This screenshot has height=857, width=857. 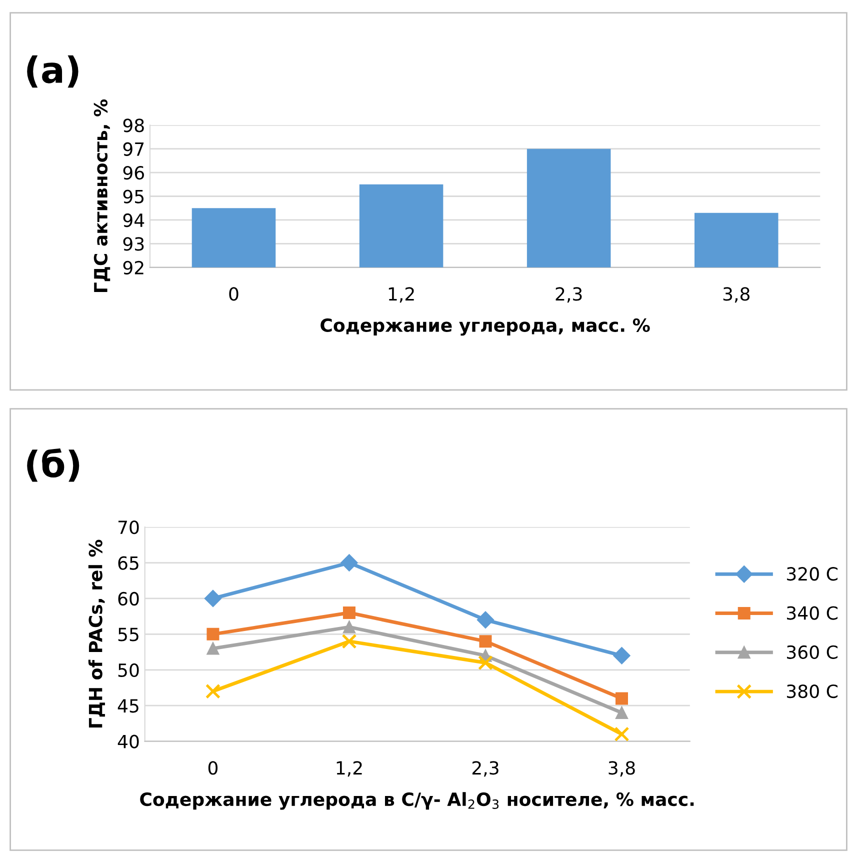 I want to click on legend-label: 360 C, so click(x=812, y=652).